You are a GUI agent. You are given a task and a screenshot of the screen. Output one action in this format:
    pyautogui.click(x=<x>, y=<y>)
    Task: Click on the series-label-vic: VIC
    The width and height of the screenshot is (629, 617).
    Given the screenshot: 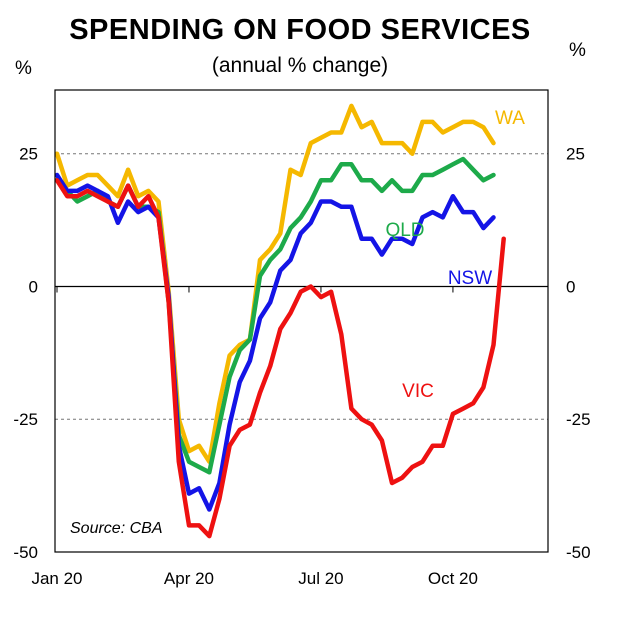 What is the action you would take?
    pyautogui.click(x=418, y=391)
    